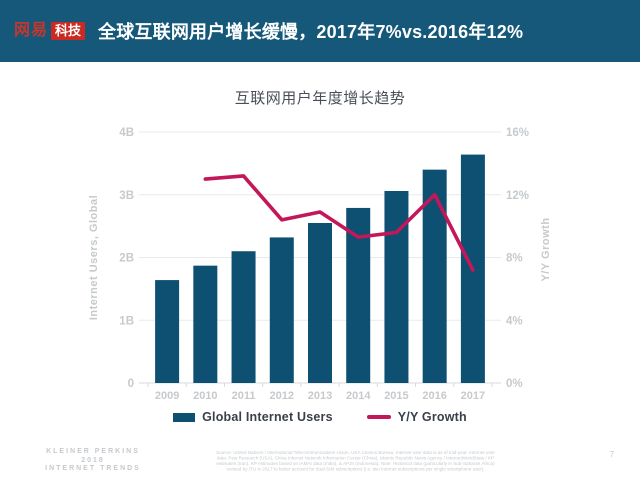 This screenshot has height=480, width=640. Describe the element at coordinates (68, 31) in the screenshot. I see `tech-logo-badge: 科技` at that location.